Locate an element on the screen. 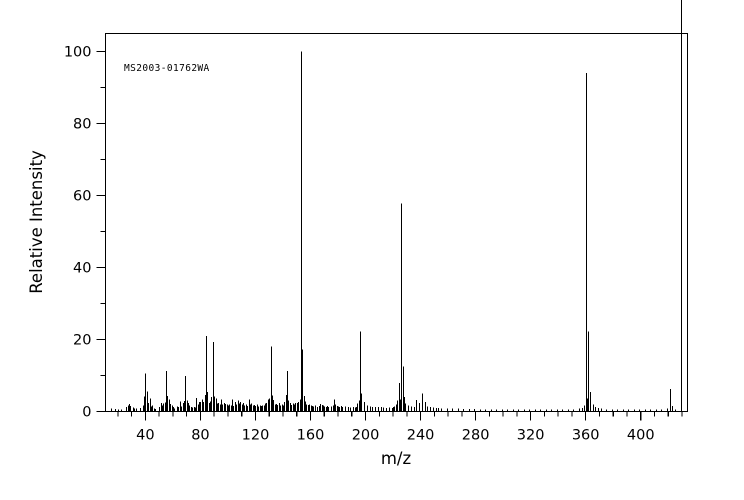  sample-id-annotation: MS2003-01762WA is located at coordinates (167, 68).